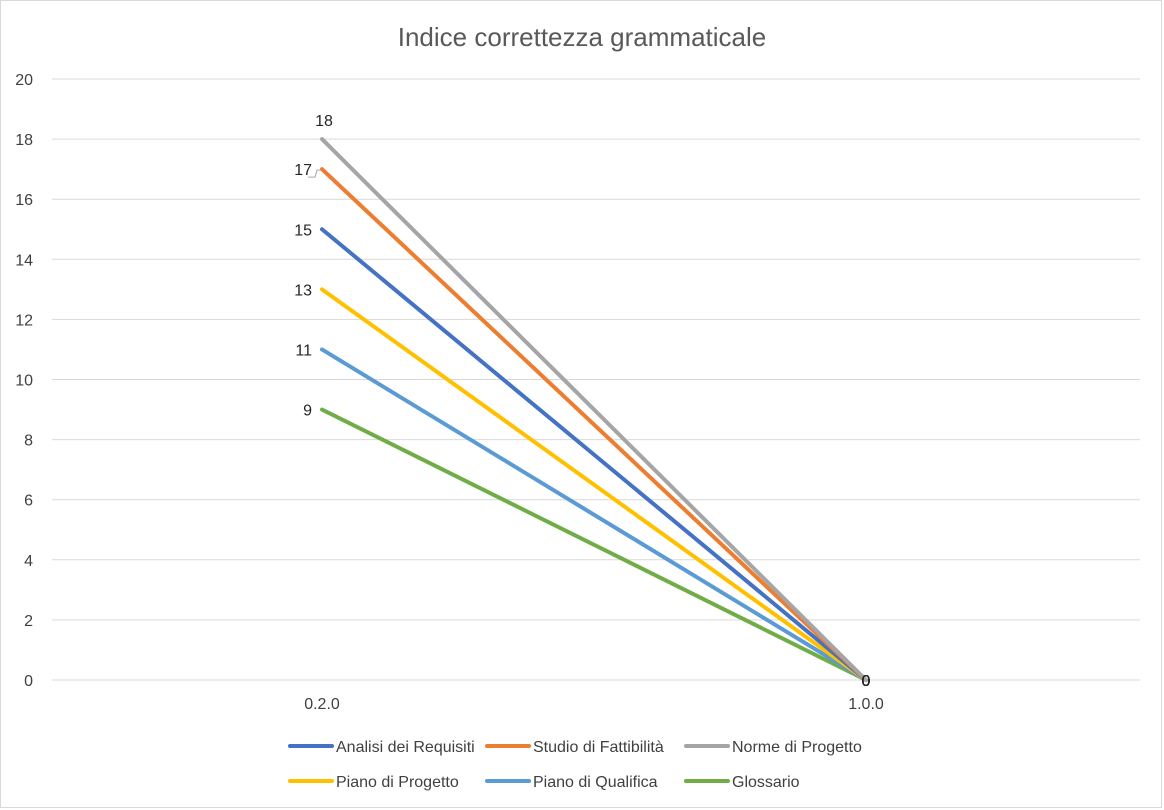 The image size is (1164, 810). I want to click on data-label: 18, so click(324, 121).